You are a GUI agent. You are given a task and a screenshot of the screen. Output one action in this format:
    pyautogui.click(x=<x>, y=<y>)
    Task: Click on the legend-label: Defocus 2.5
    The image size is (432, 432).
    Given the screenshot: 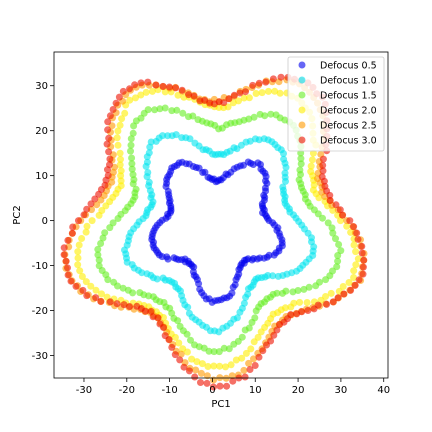 What is the action you would take?
    pyautogui.click(x=348, y=126)
    